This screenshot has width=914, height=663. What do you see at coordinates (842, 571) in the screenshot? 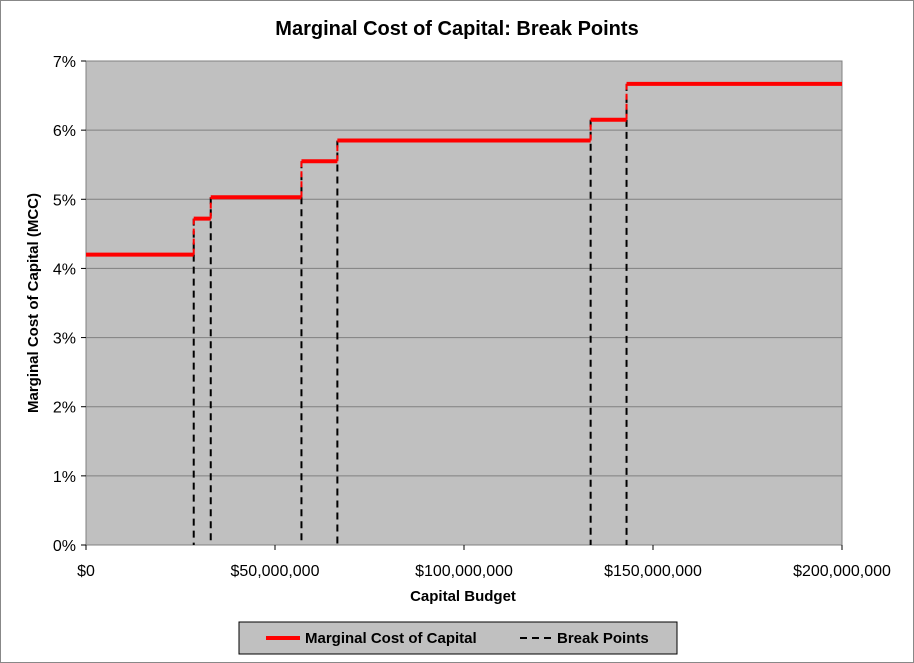
I see `x-tick-label: $200,000,000` at bounding box center [842, 571].